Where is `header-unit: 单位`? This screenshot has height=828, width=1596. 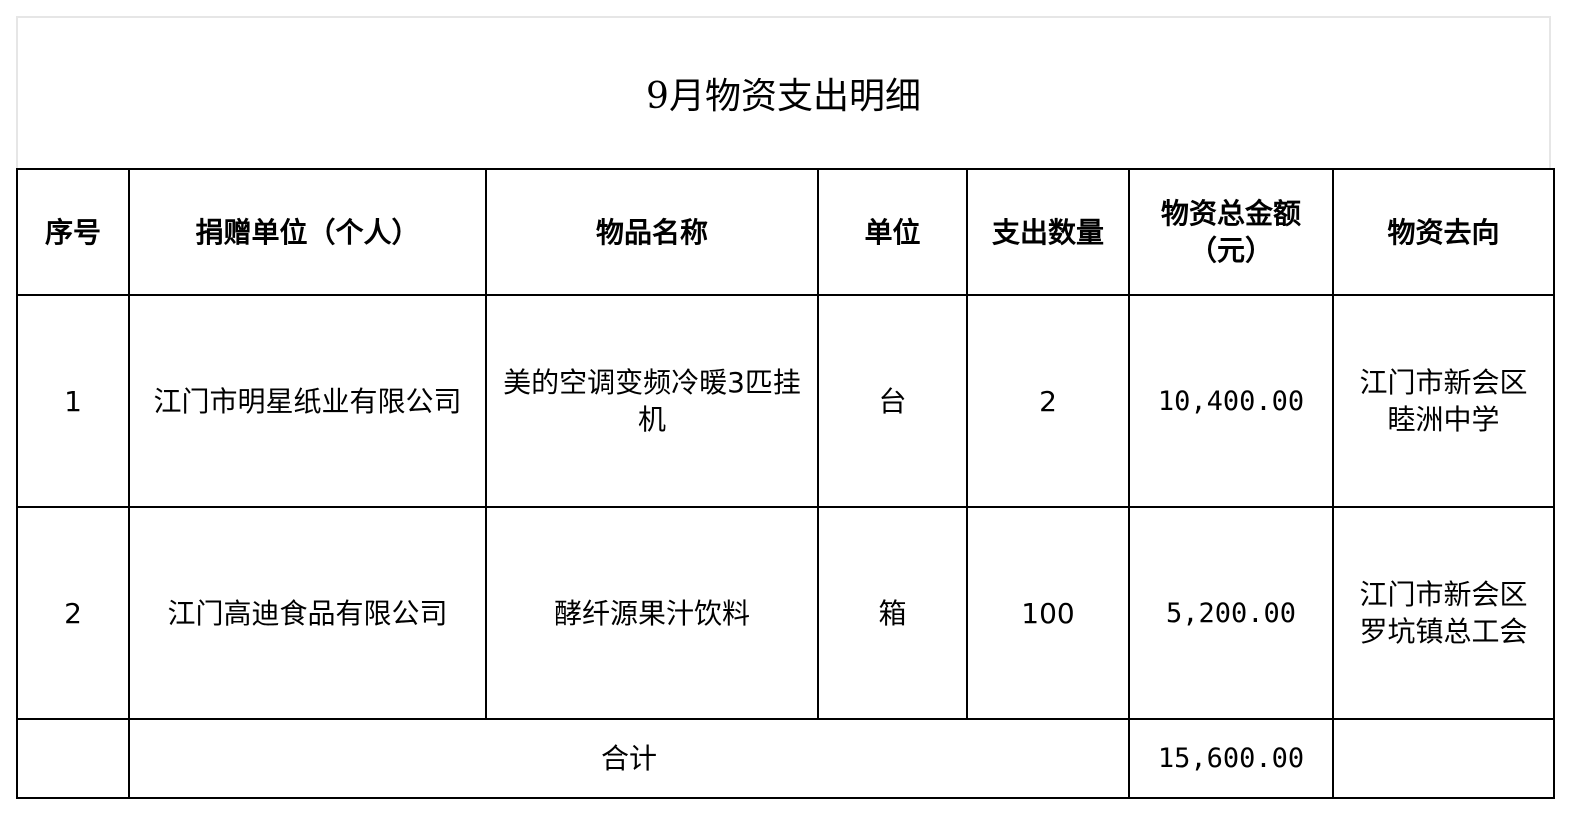
header-unit: 单位 is located at coordinates (892, 232).